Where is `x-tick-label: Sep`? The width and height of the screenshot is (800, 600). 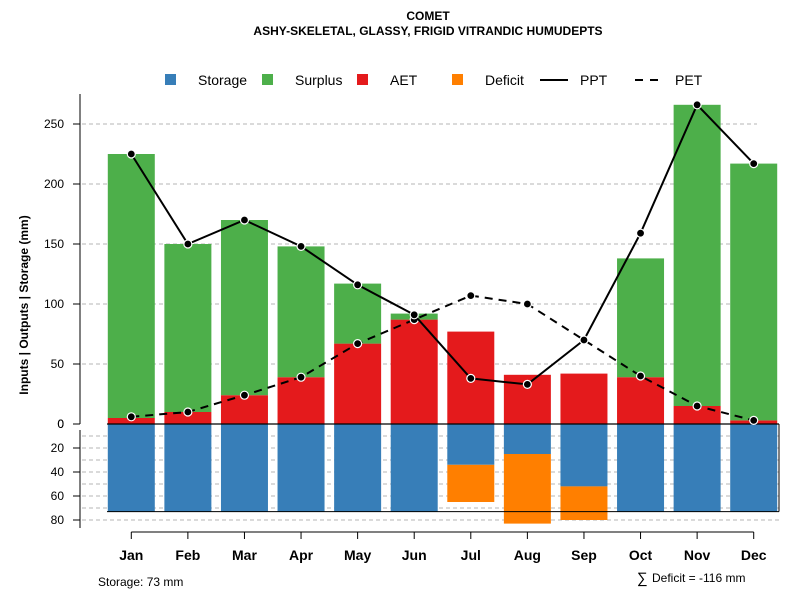 x-tick-label: Sep is located at coordinates (584, 555).